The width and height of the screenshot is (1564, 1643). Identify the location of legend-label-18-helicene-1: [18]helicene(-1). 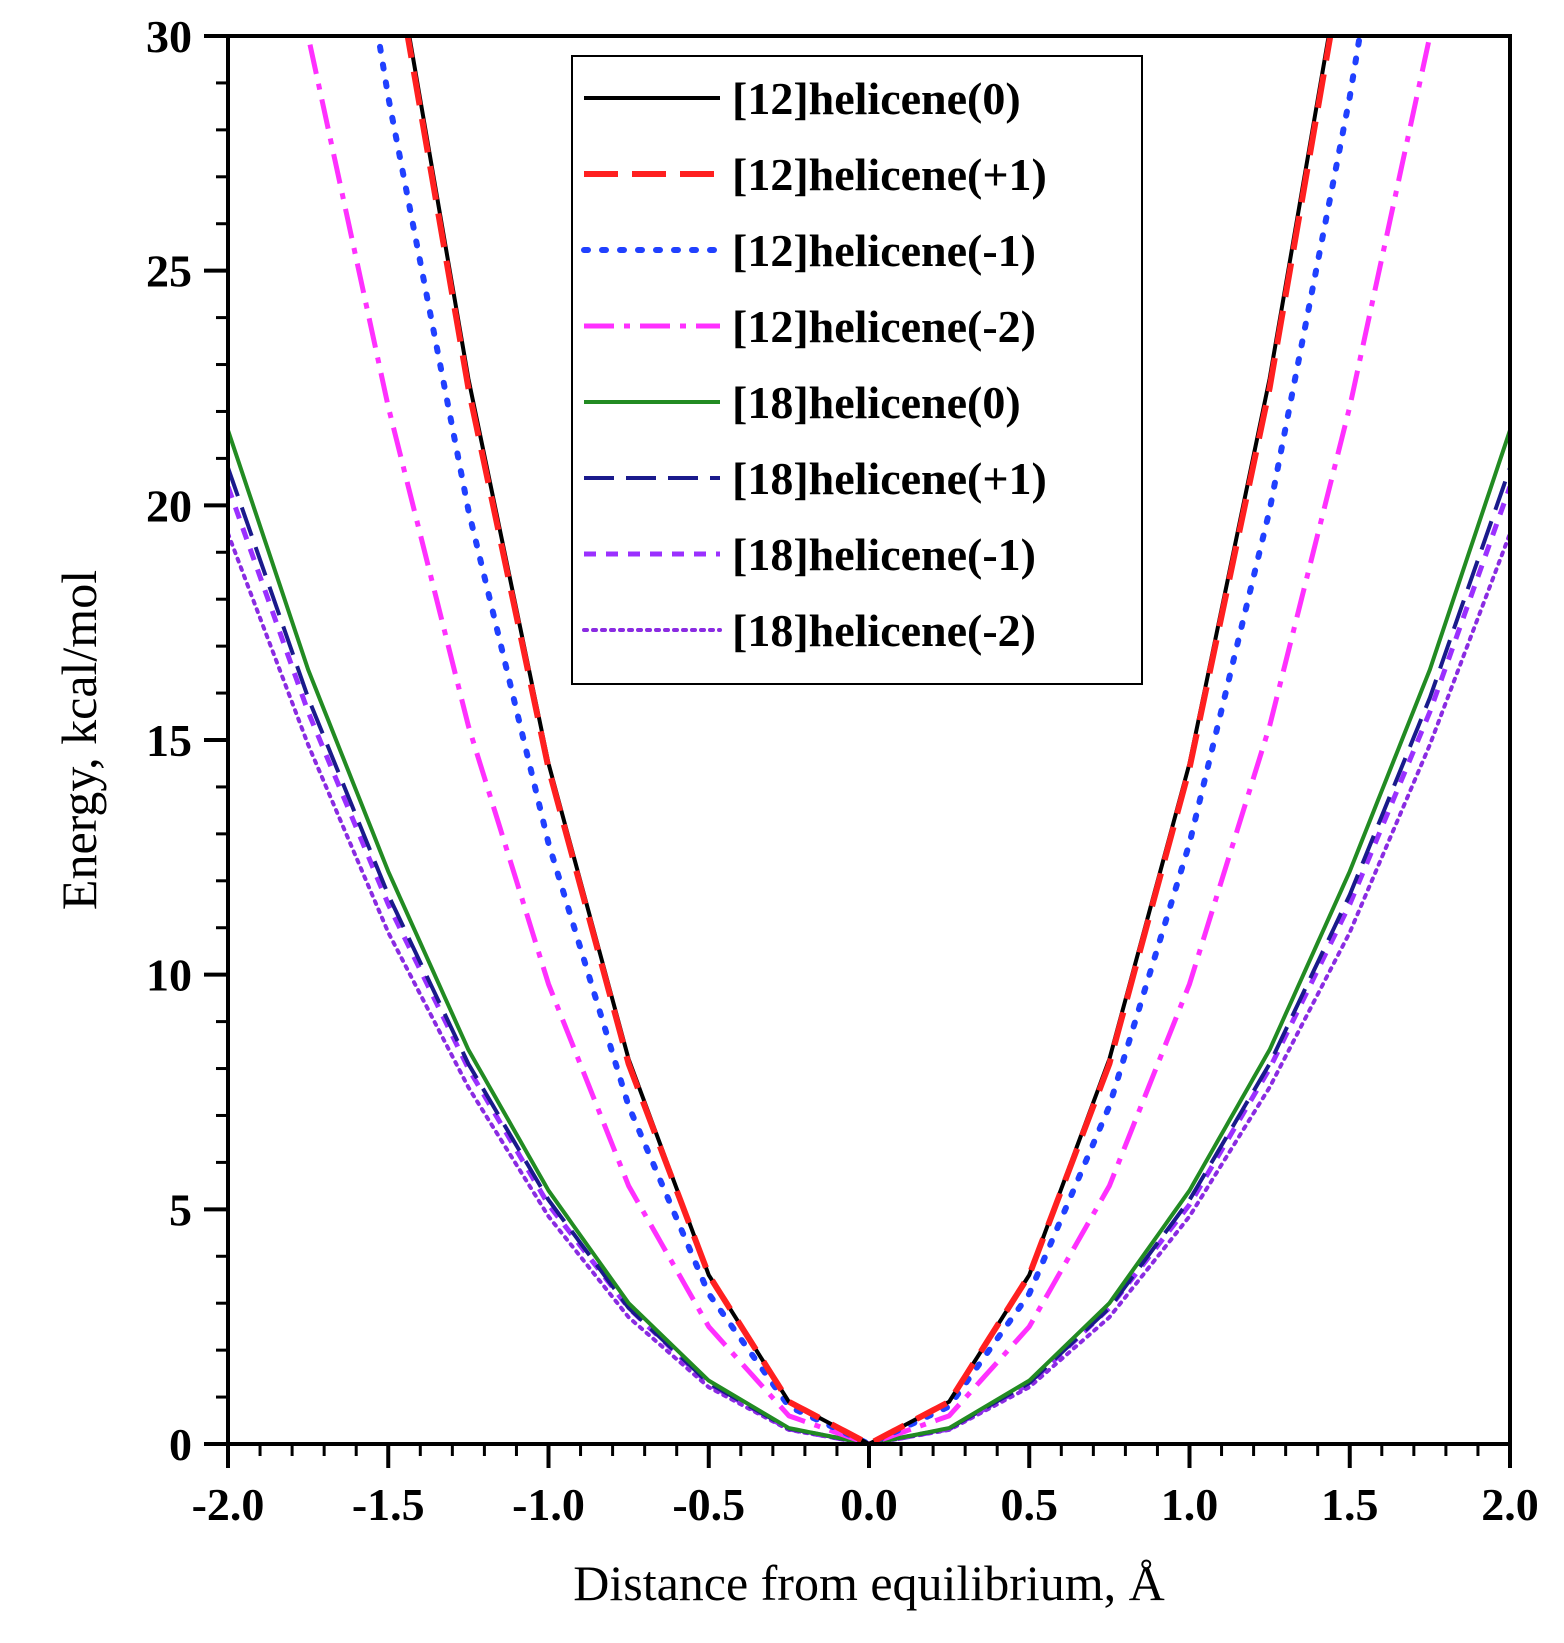
(884, 554).